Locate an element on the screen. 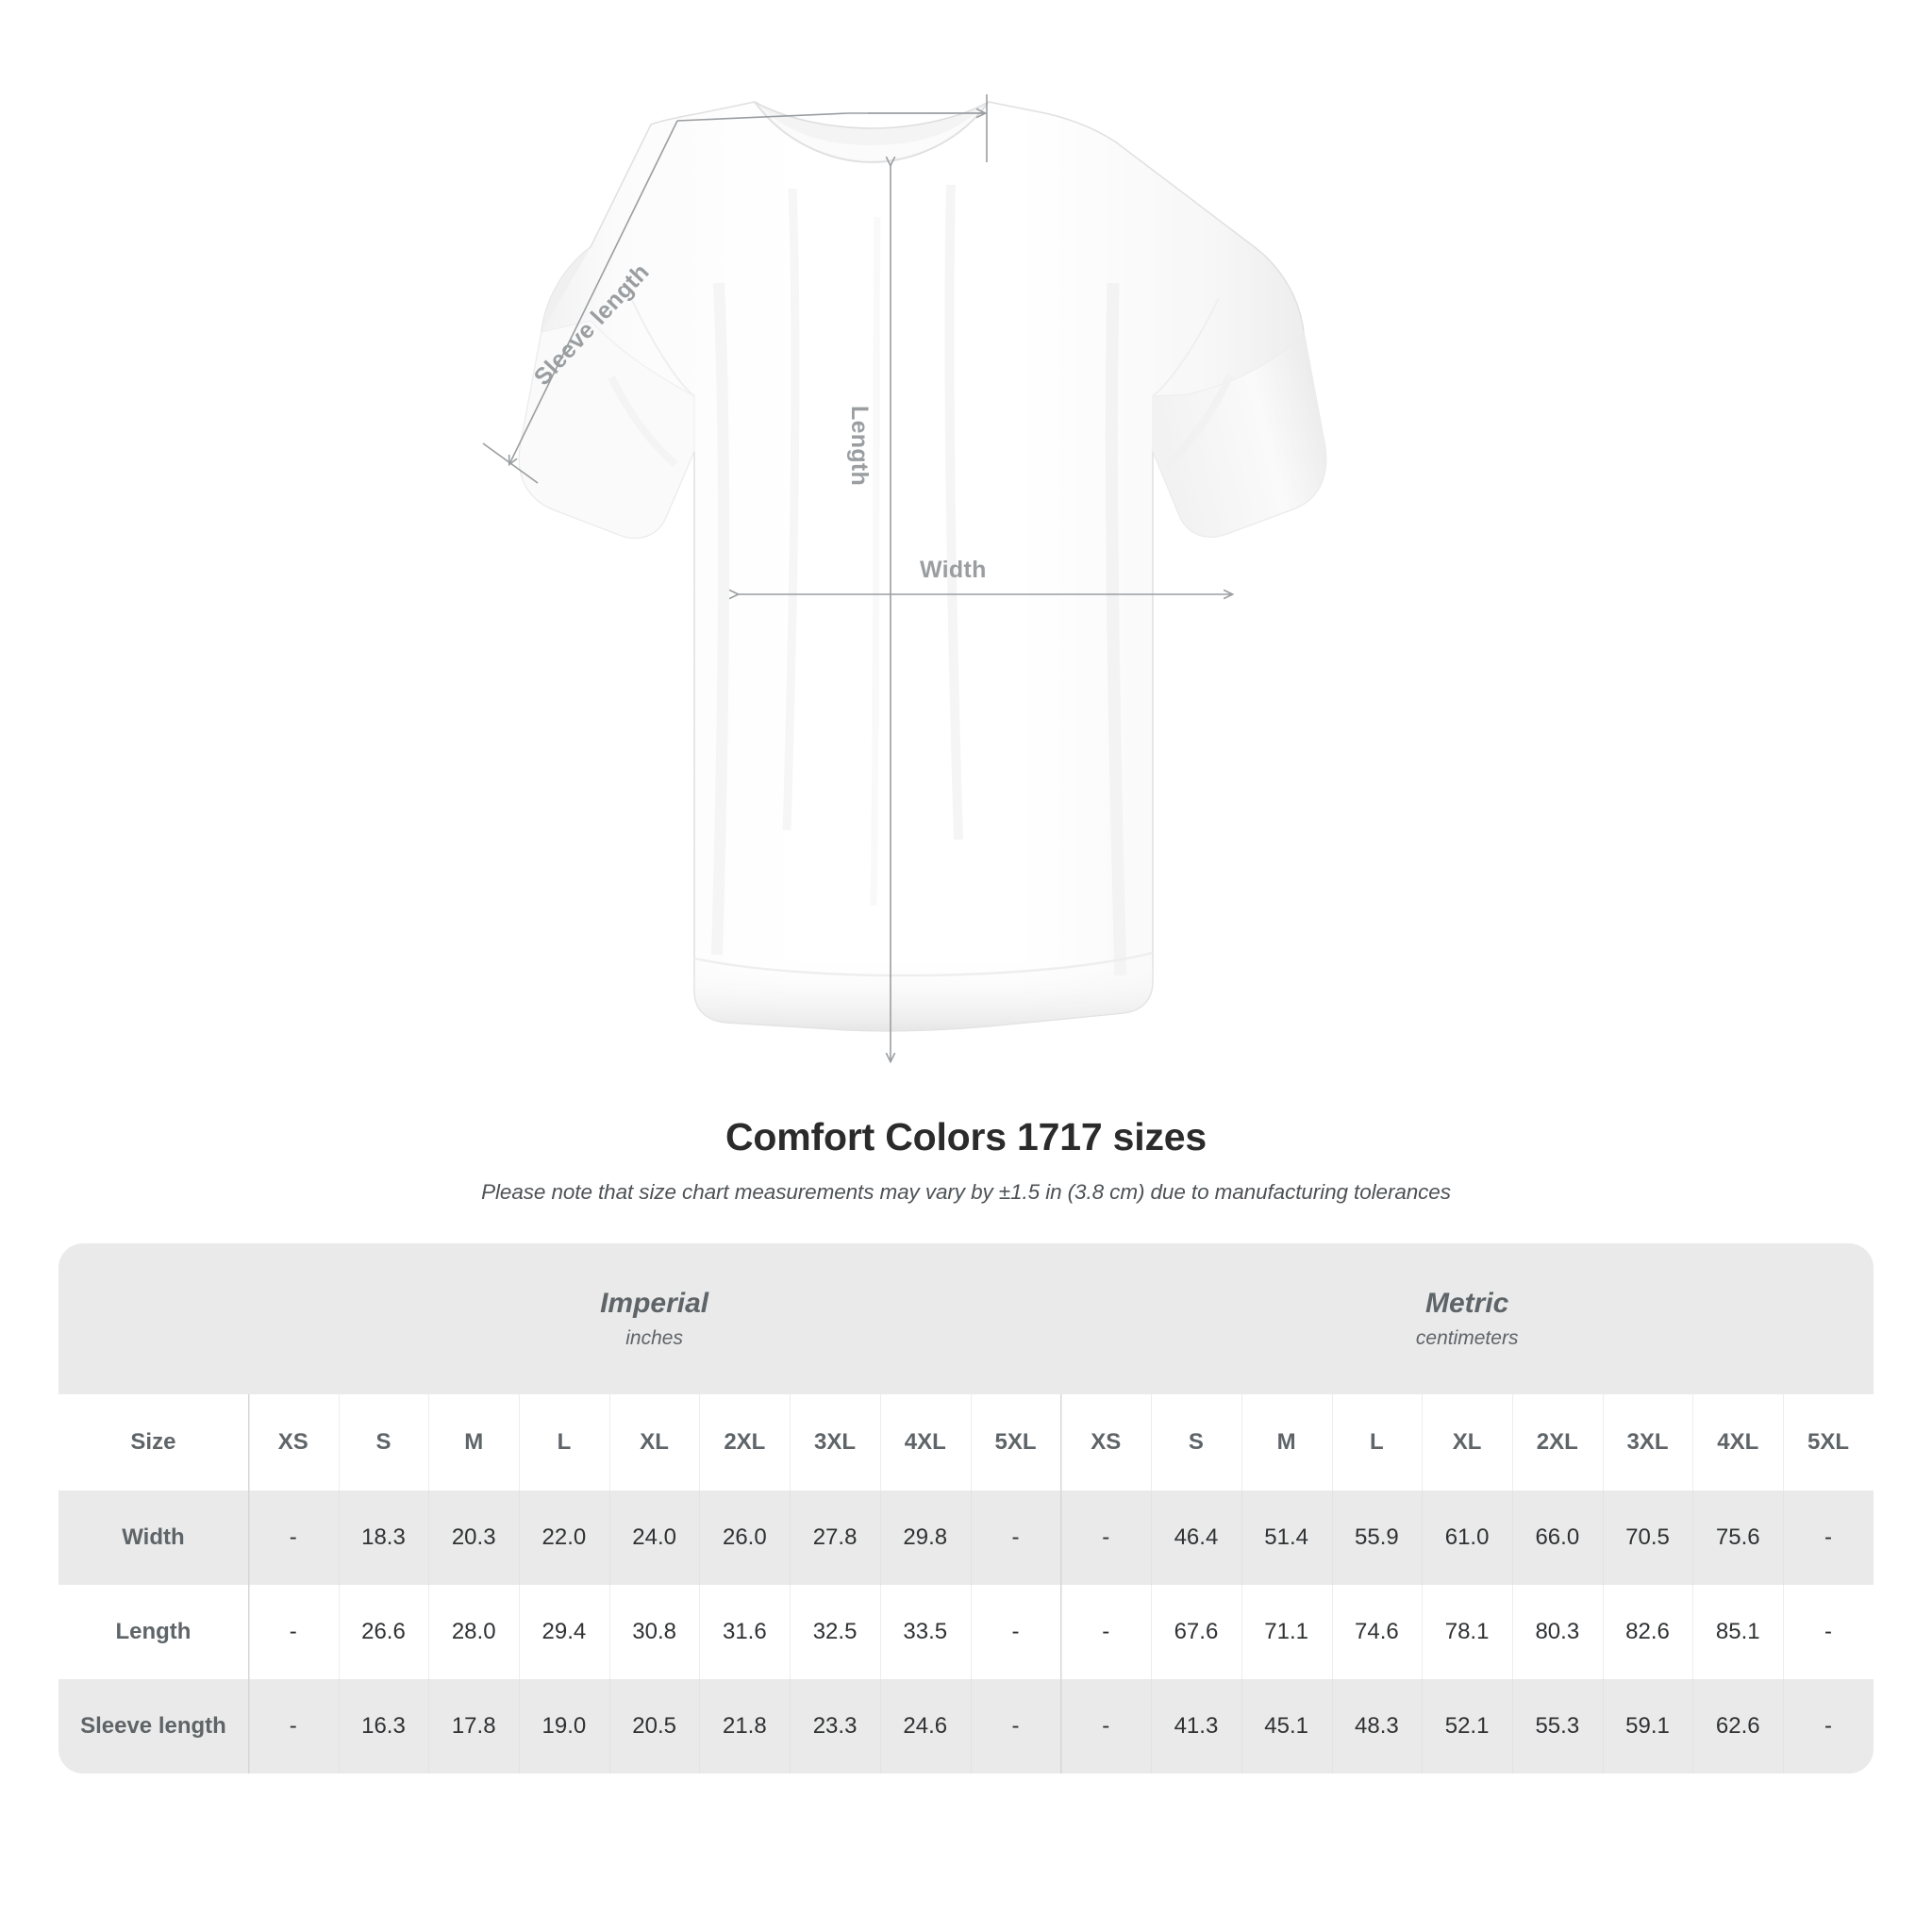  cell-width-imperial-4xl: 29.8 is located at coordinates (925, 1538).